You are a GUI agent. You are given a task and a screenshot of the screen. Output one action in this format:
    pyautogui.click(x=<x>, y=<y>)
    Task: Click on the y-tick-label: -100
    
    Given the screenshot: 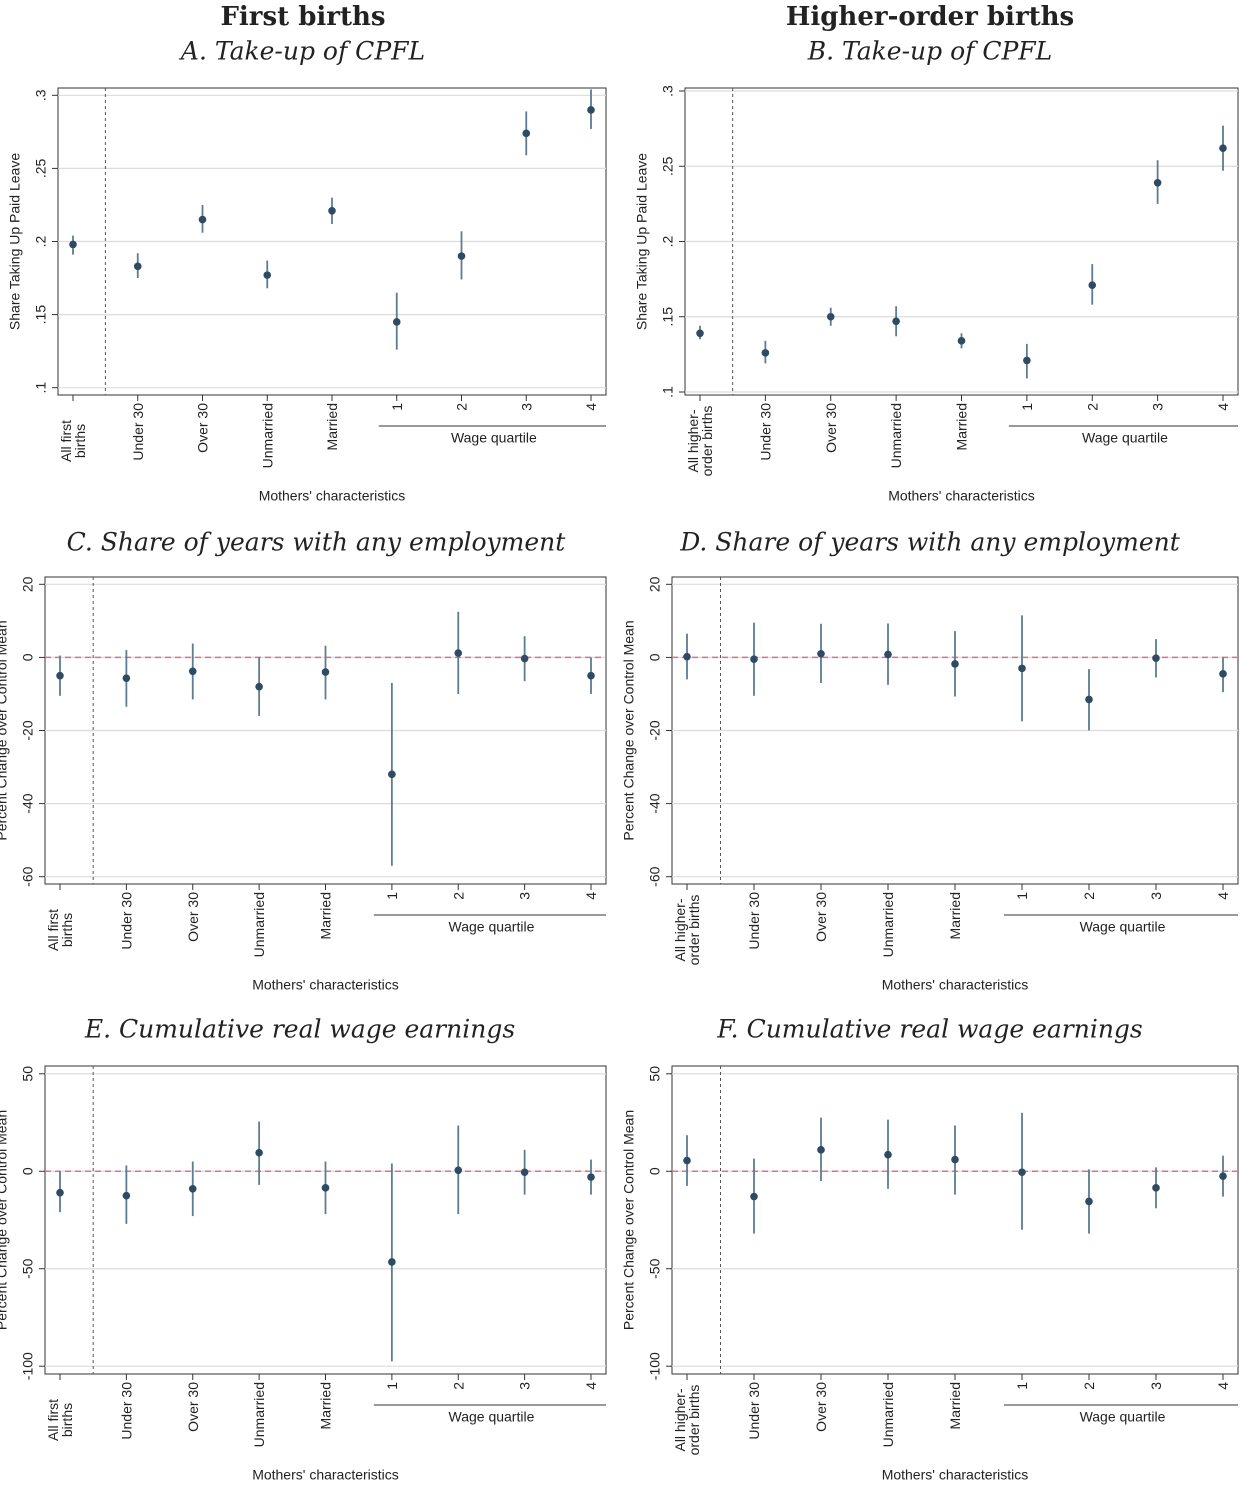 What is the action you would take?
    pyautogui.click(x=655, y=1366)
    